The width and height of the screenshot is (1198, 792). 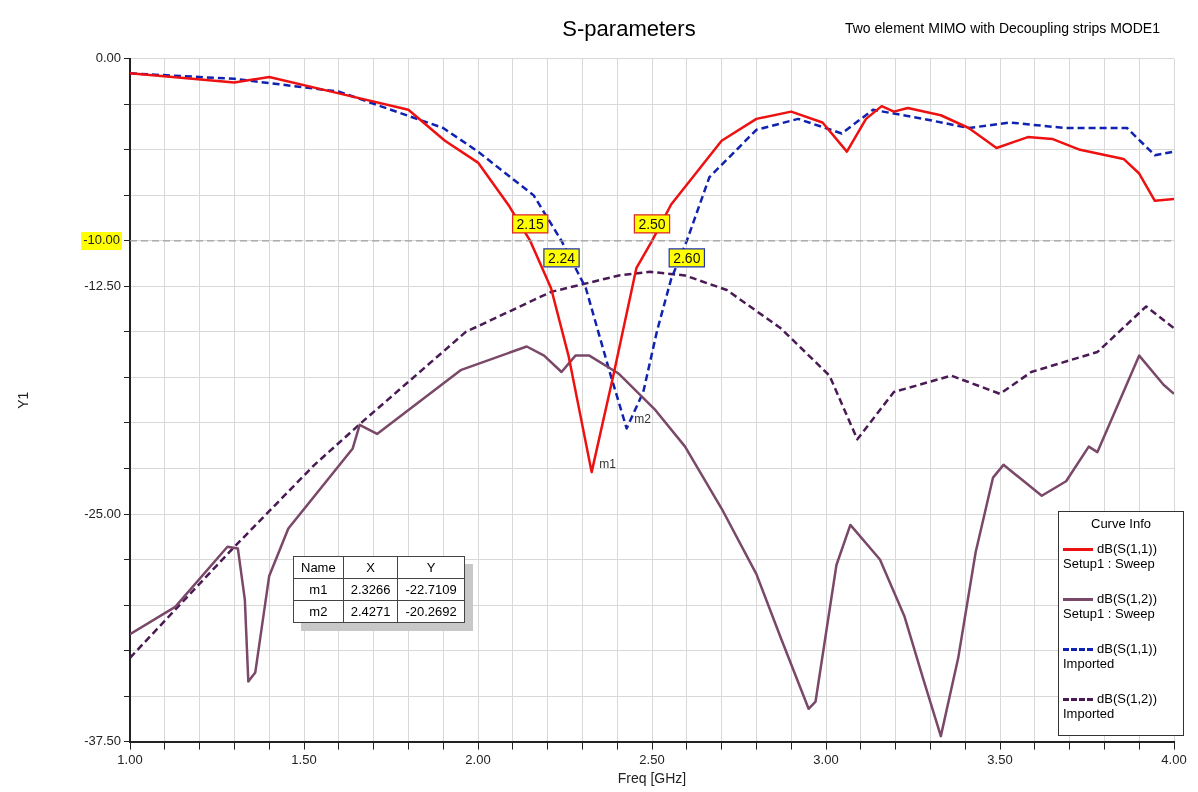 I want to click on x-tick-label: 4.00, so click(x=1174, y=759).